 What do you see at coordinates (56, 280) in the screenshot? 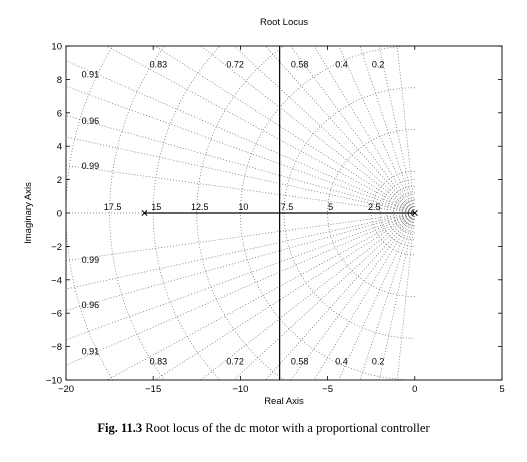
I see `y-tick-label: −4` at bounding box center [56, 280].